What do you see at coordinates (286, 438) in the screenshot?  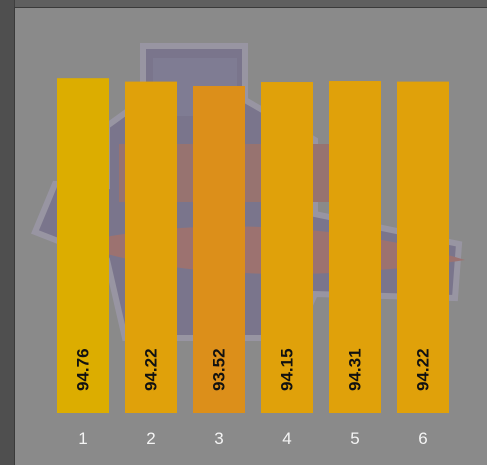 I see `x-tick-label-4: 4` at bounding box center [286, 438].